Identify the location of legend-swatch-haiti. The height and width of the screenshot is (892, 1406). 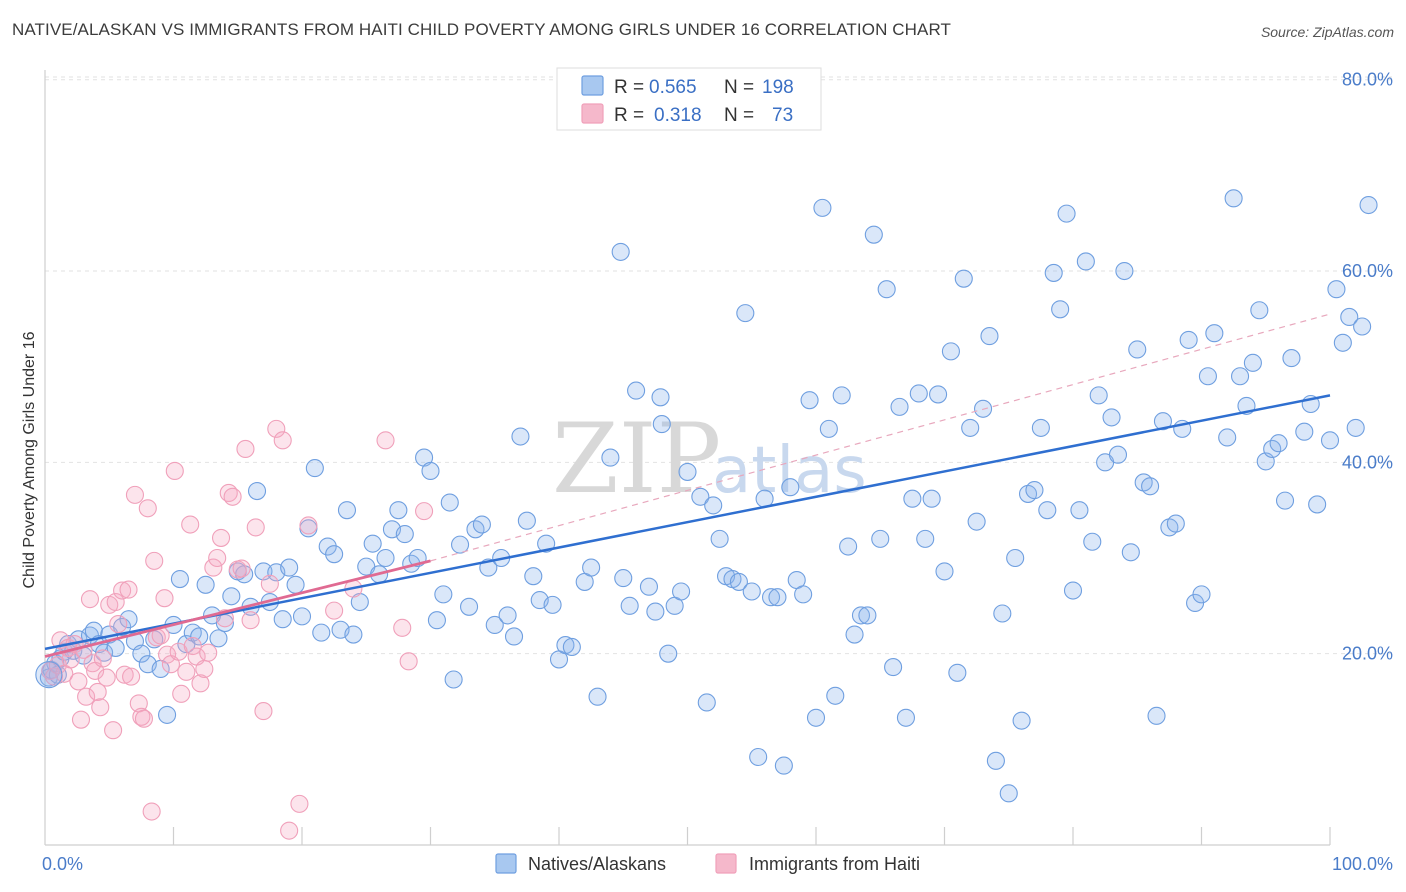
(726, 863).